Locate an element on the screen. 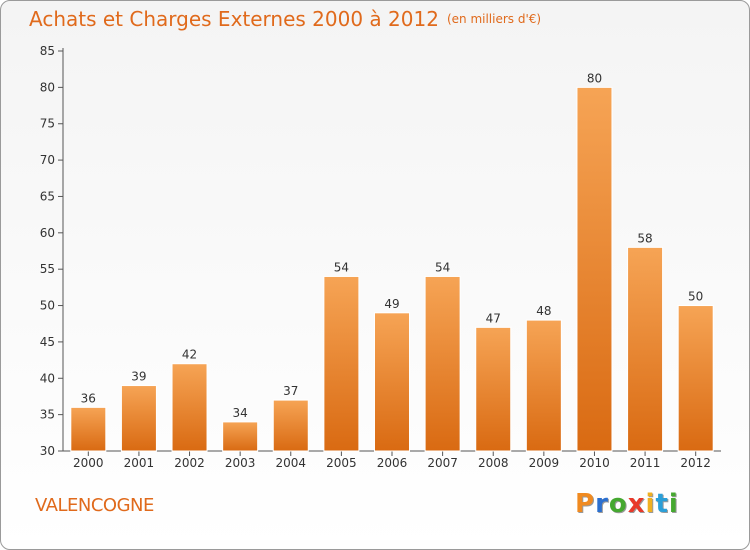 The height and width of the screenshot is (550, 750). x-tick-label: 2007 is located at coordinates (442, 463).